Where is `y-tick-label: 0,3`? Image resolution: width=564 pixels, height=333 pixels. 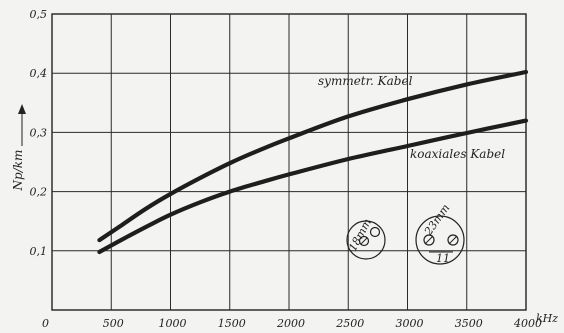
y-tick-label: 0,3 is located at coordinates (39, 132).